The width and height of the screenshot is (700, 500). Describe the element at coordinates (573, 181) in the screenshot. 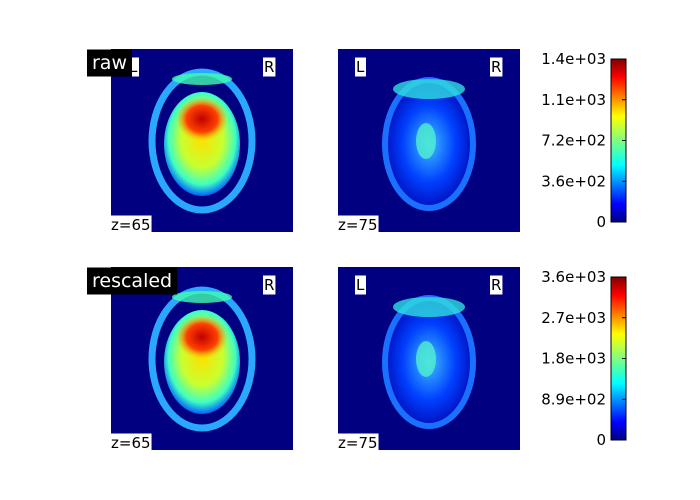

I see `colorbar-tick-label: 3.6e+02` at that location.